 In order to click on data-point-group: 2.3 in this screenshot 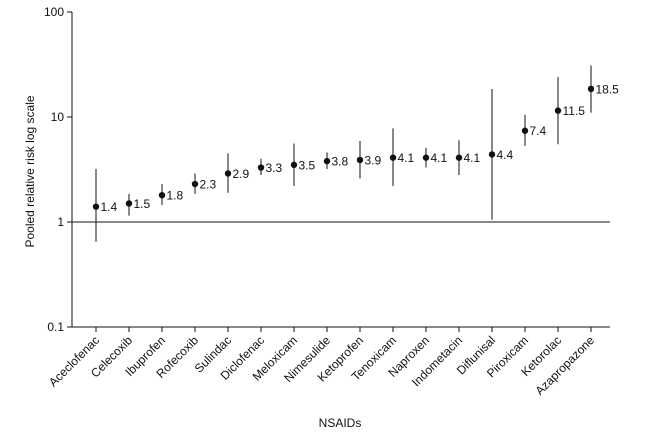, I will do `click(204, 183)`.